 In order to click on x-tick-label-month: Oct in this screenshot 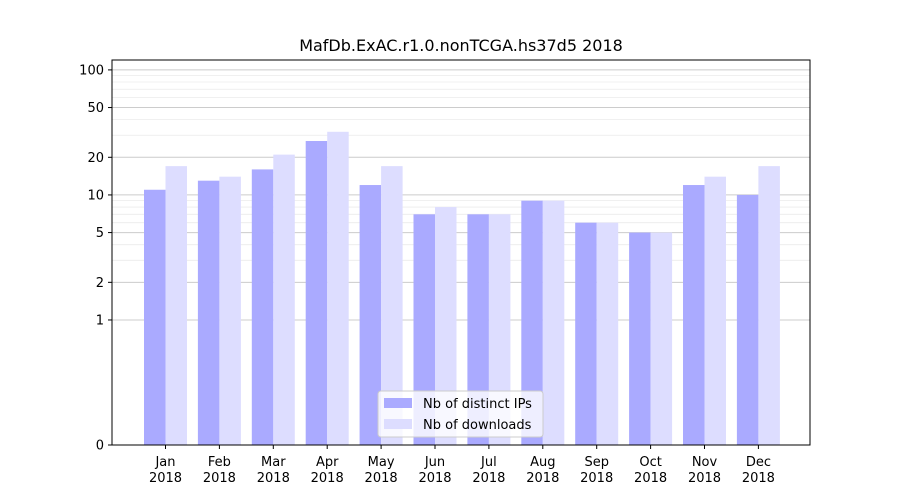, I will do `click(650, 462)`.